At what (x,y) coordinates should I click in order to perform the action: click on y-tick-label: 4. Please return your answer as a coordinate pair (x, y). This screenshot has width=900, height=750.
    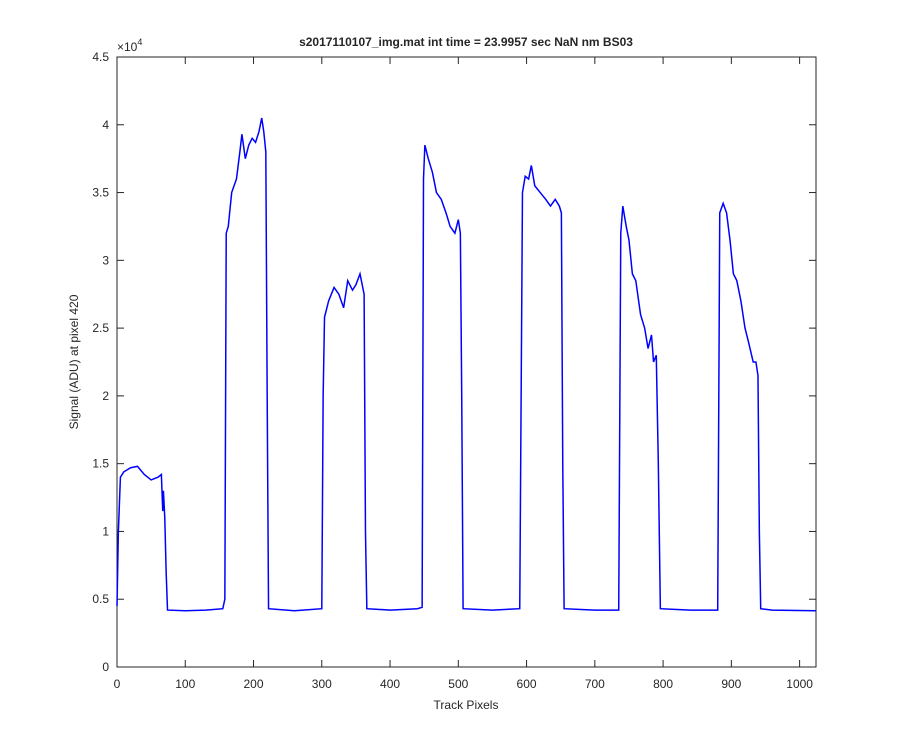
    Looking at the image, I should click on (105, 125).